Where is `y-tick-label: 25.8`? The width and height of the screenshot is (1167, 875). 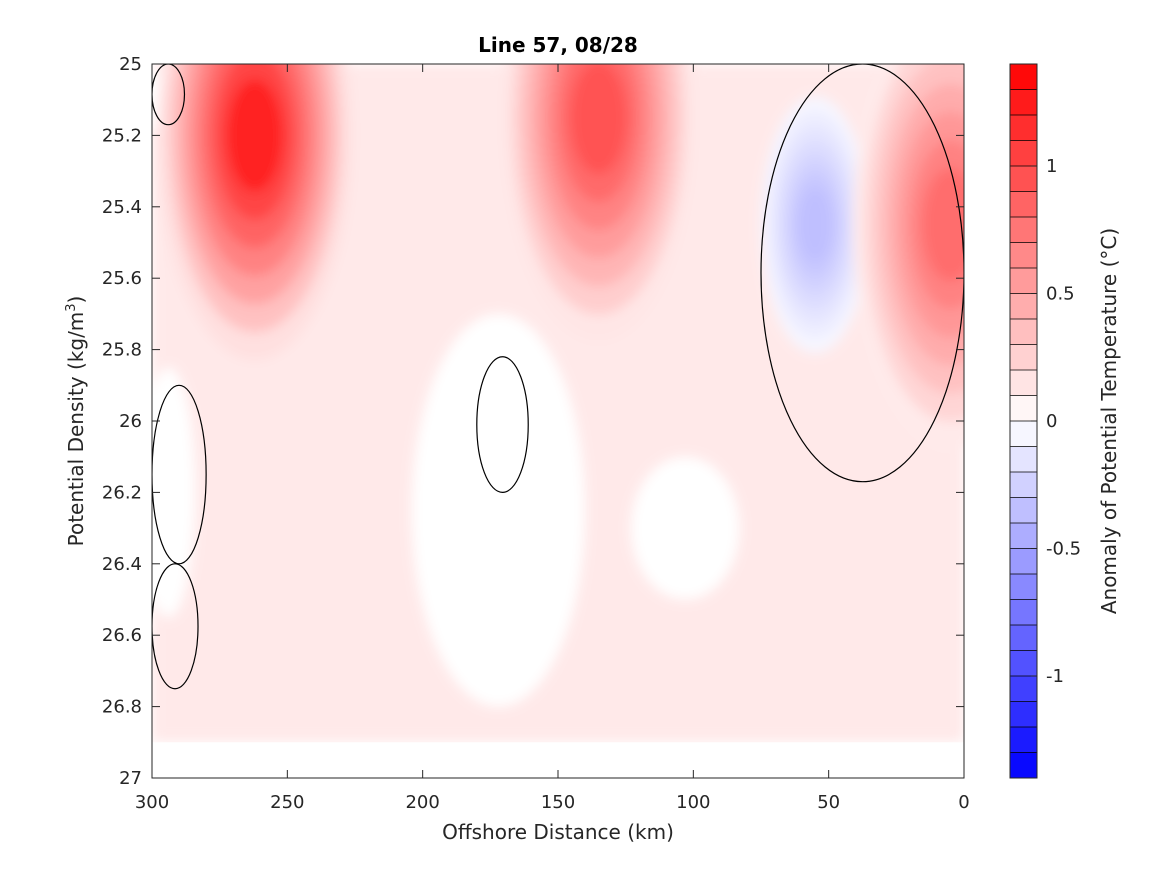 y-tick-label: 25.8 is located at coordinates (122, 350).